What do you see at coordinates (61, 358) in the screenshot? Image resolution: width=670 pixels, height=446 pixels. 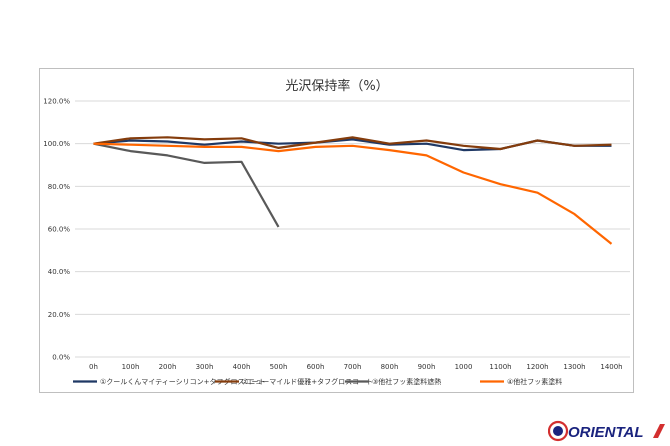 I see `y-tick-label: 0.0%` at bounding box center [61, 358].